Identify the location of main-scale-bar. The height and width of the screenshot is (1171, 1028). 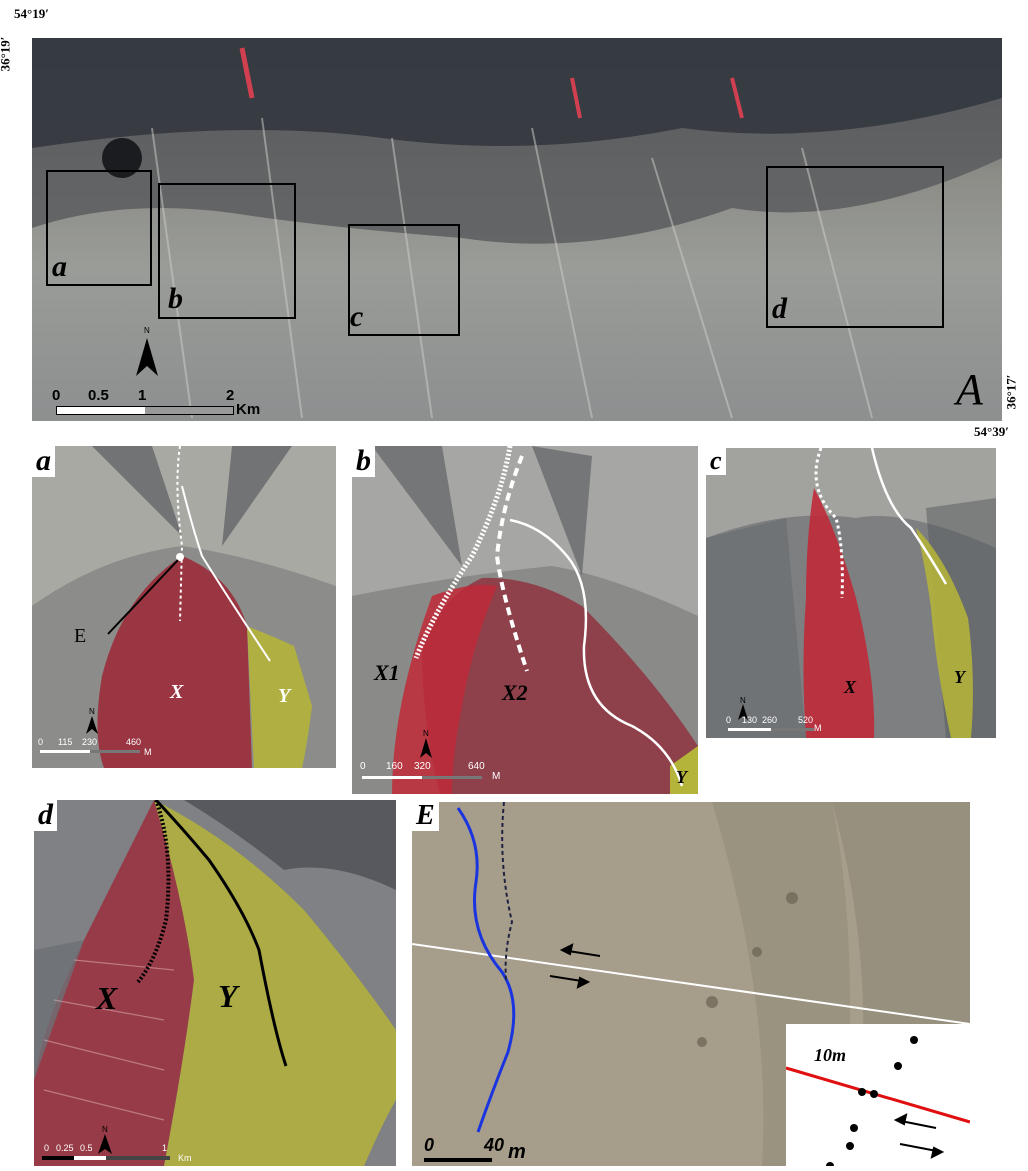
(145, 410).